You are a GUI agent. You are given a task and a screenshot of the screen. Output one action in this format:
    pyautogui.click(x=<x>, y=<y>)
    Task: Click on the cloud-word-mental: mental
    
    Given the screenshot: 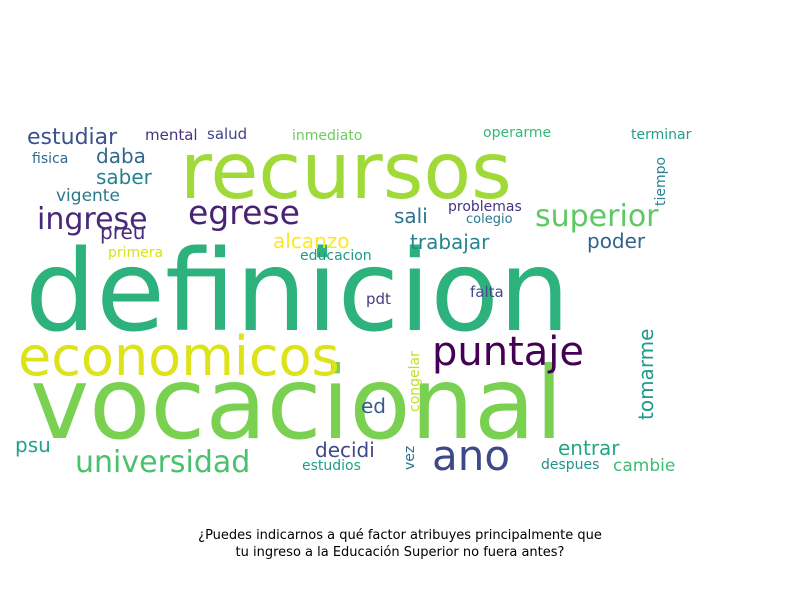 What is the action you would take?
    pyautogui.click(x=171, y=135)
    